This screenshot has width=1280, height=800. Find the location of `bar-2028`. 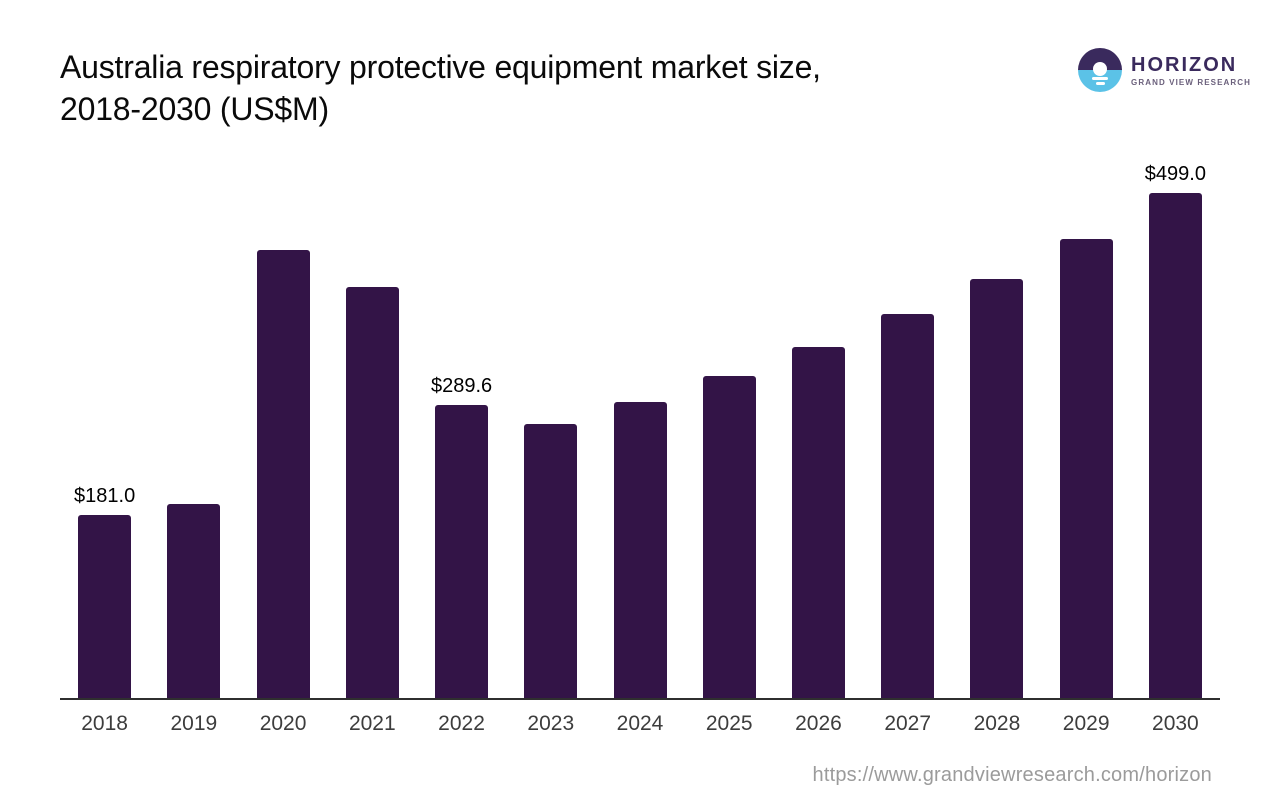

bar-2028 is located at coordinates (997, 488).